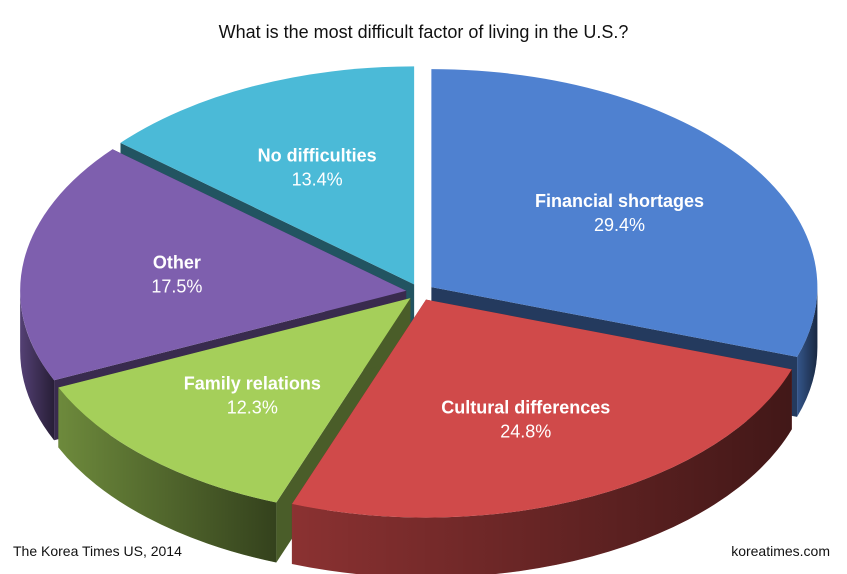  I want to click on slice-label-other: Other, so click(177, 262).